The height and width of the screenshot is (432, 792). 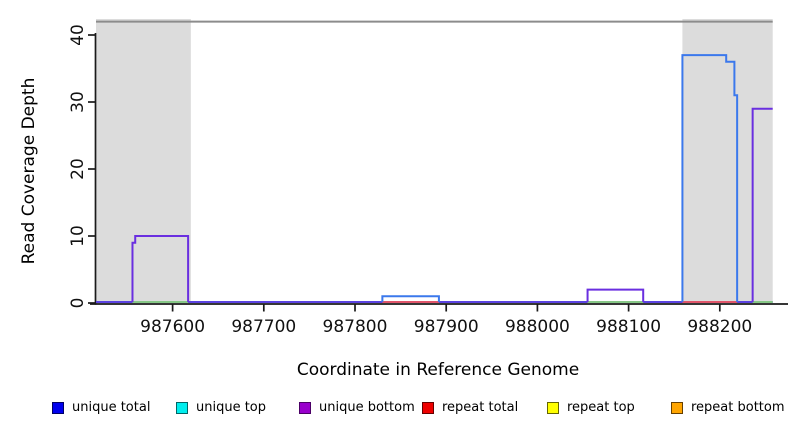 I want to click on legend-label: unique top, so click(x=231, y=407).